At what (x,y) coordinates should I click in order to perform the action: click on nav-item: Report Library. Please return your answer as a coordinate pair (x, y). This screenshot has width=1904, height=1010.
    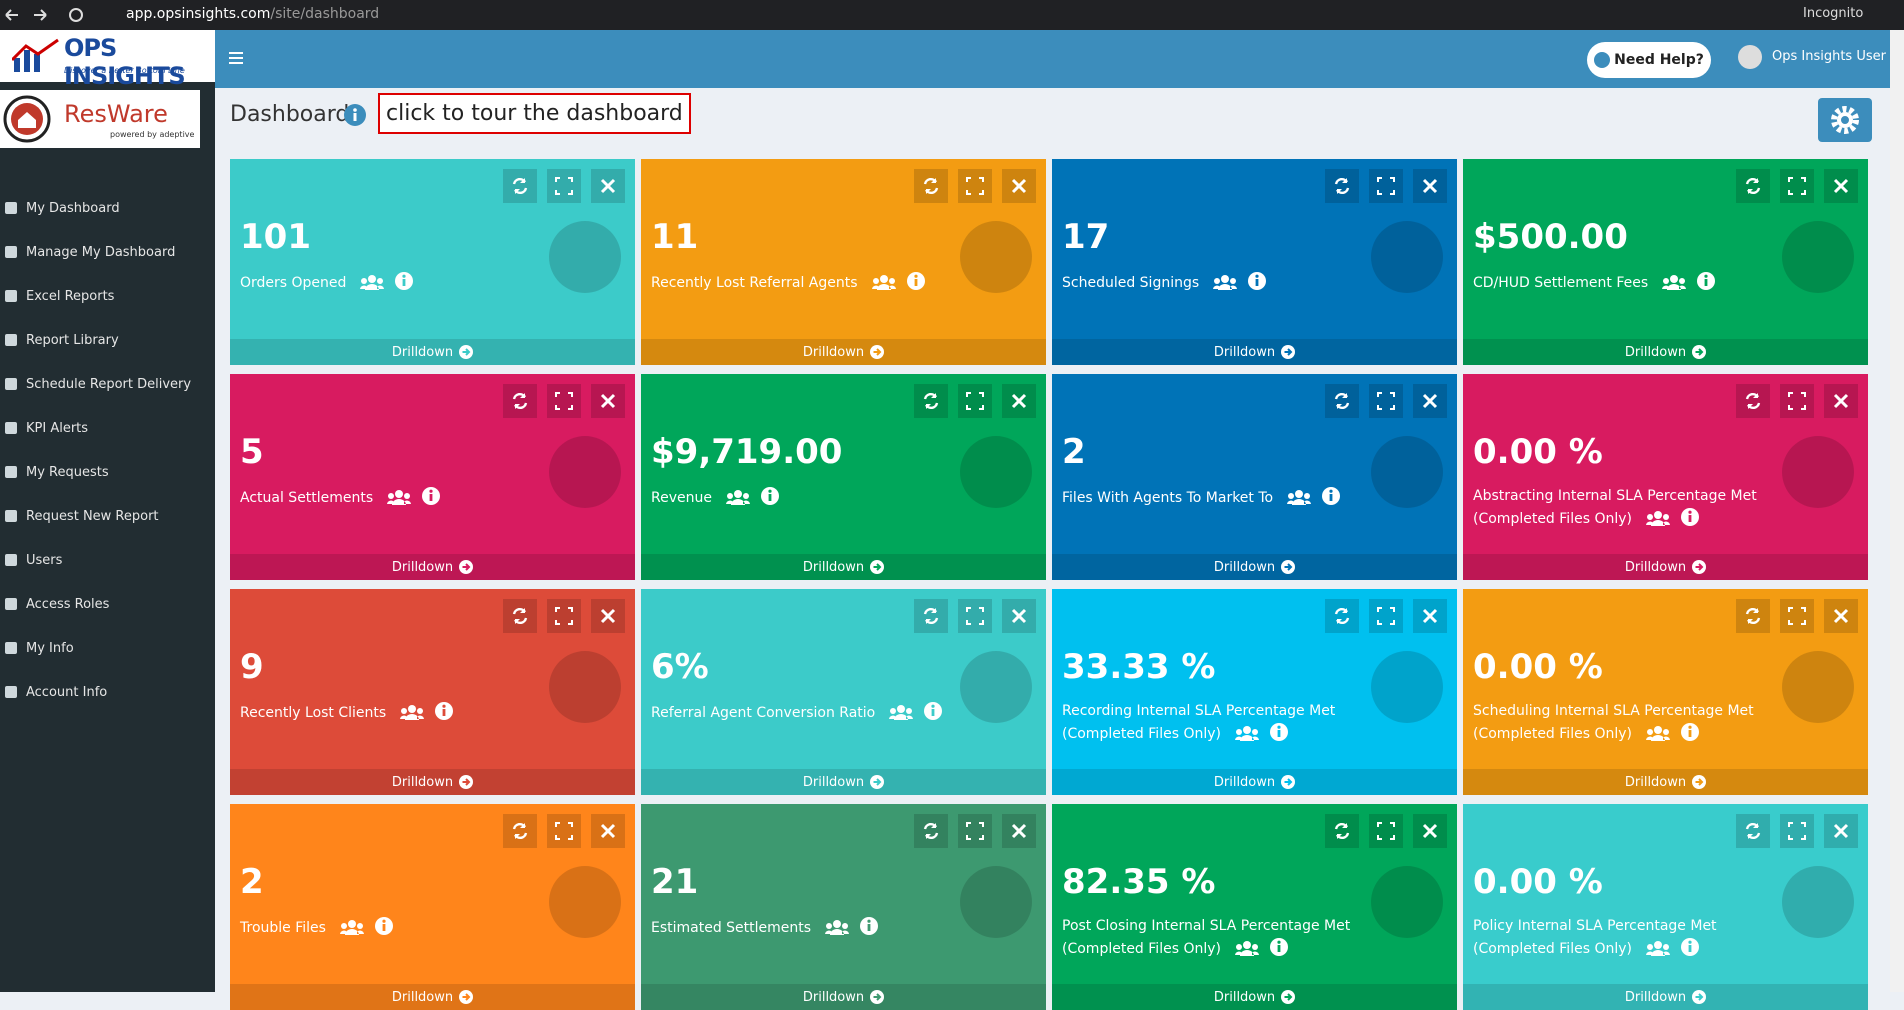
    Looking at the image, I should click on (107, 340).